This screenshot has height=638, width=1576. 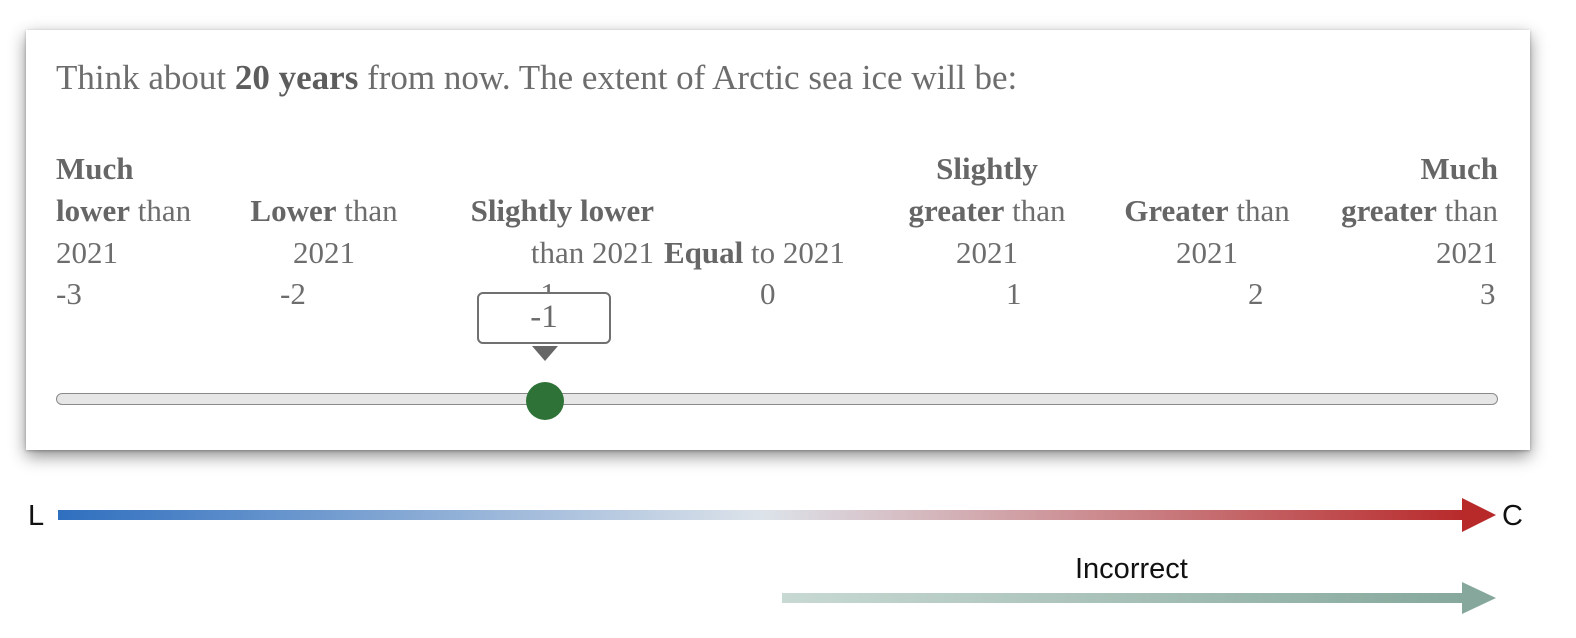 I want to click on scale-label-slightly-lower: Slightly lower than 2021, so click(x=562, y=231).